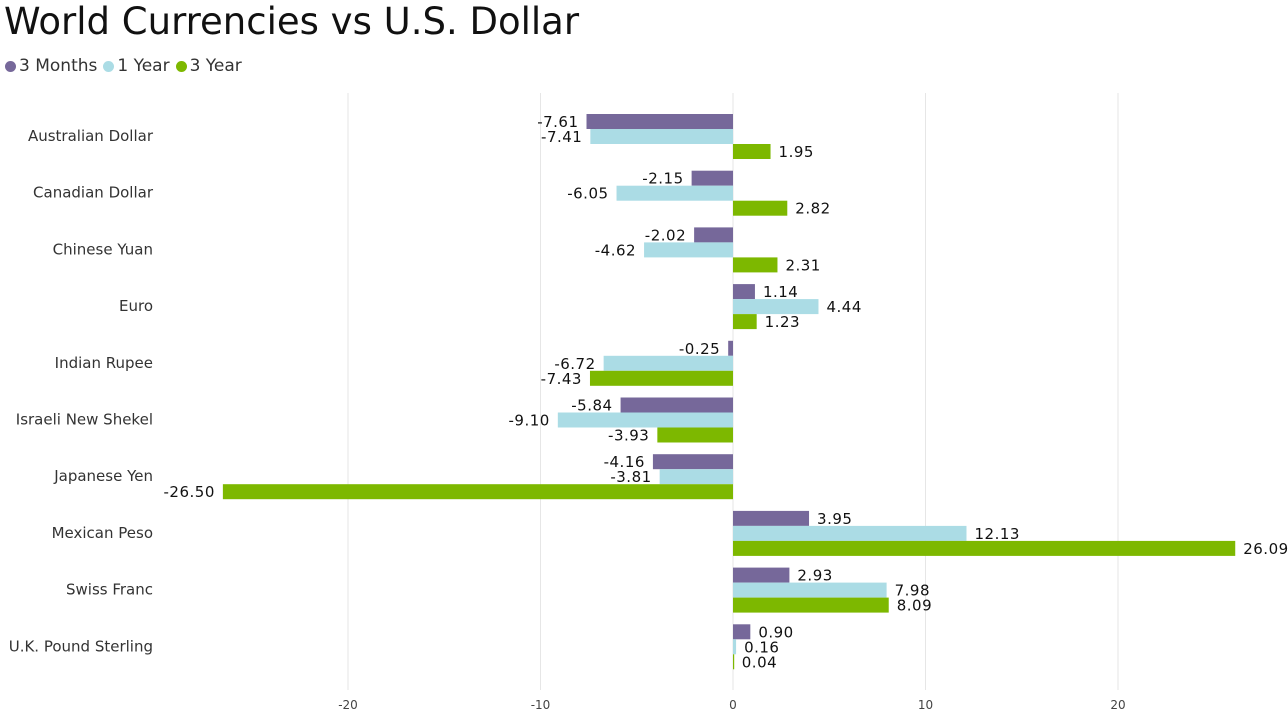  I want to click on legend-label: 1 Year, so click(143, 66).